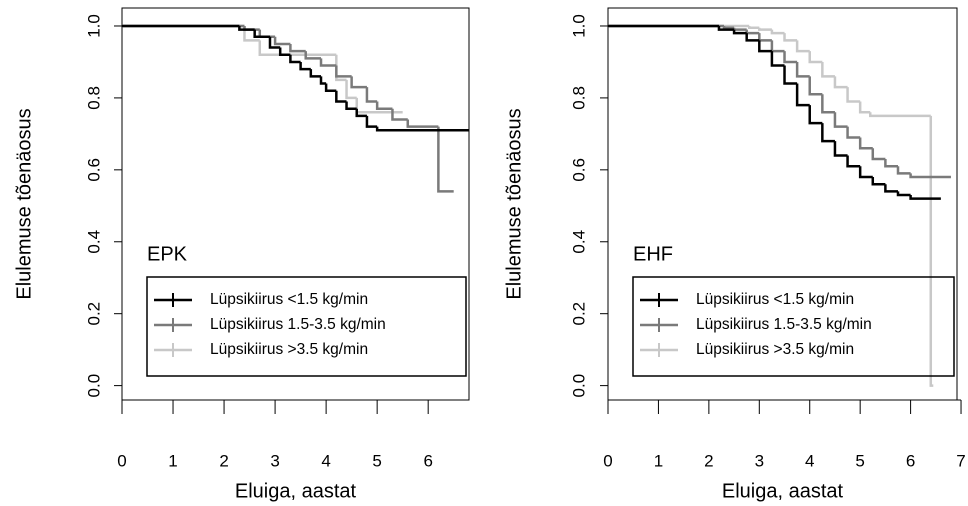 The height and width of the screenshot is (506, 968). I want to click on x-tick-label: 2, so click(708, 460).